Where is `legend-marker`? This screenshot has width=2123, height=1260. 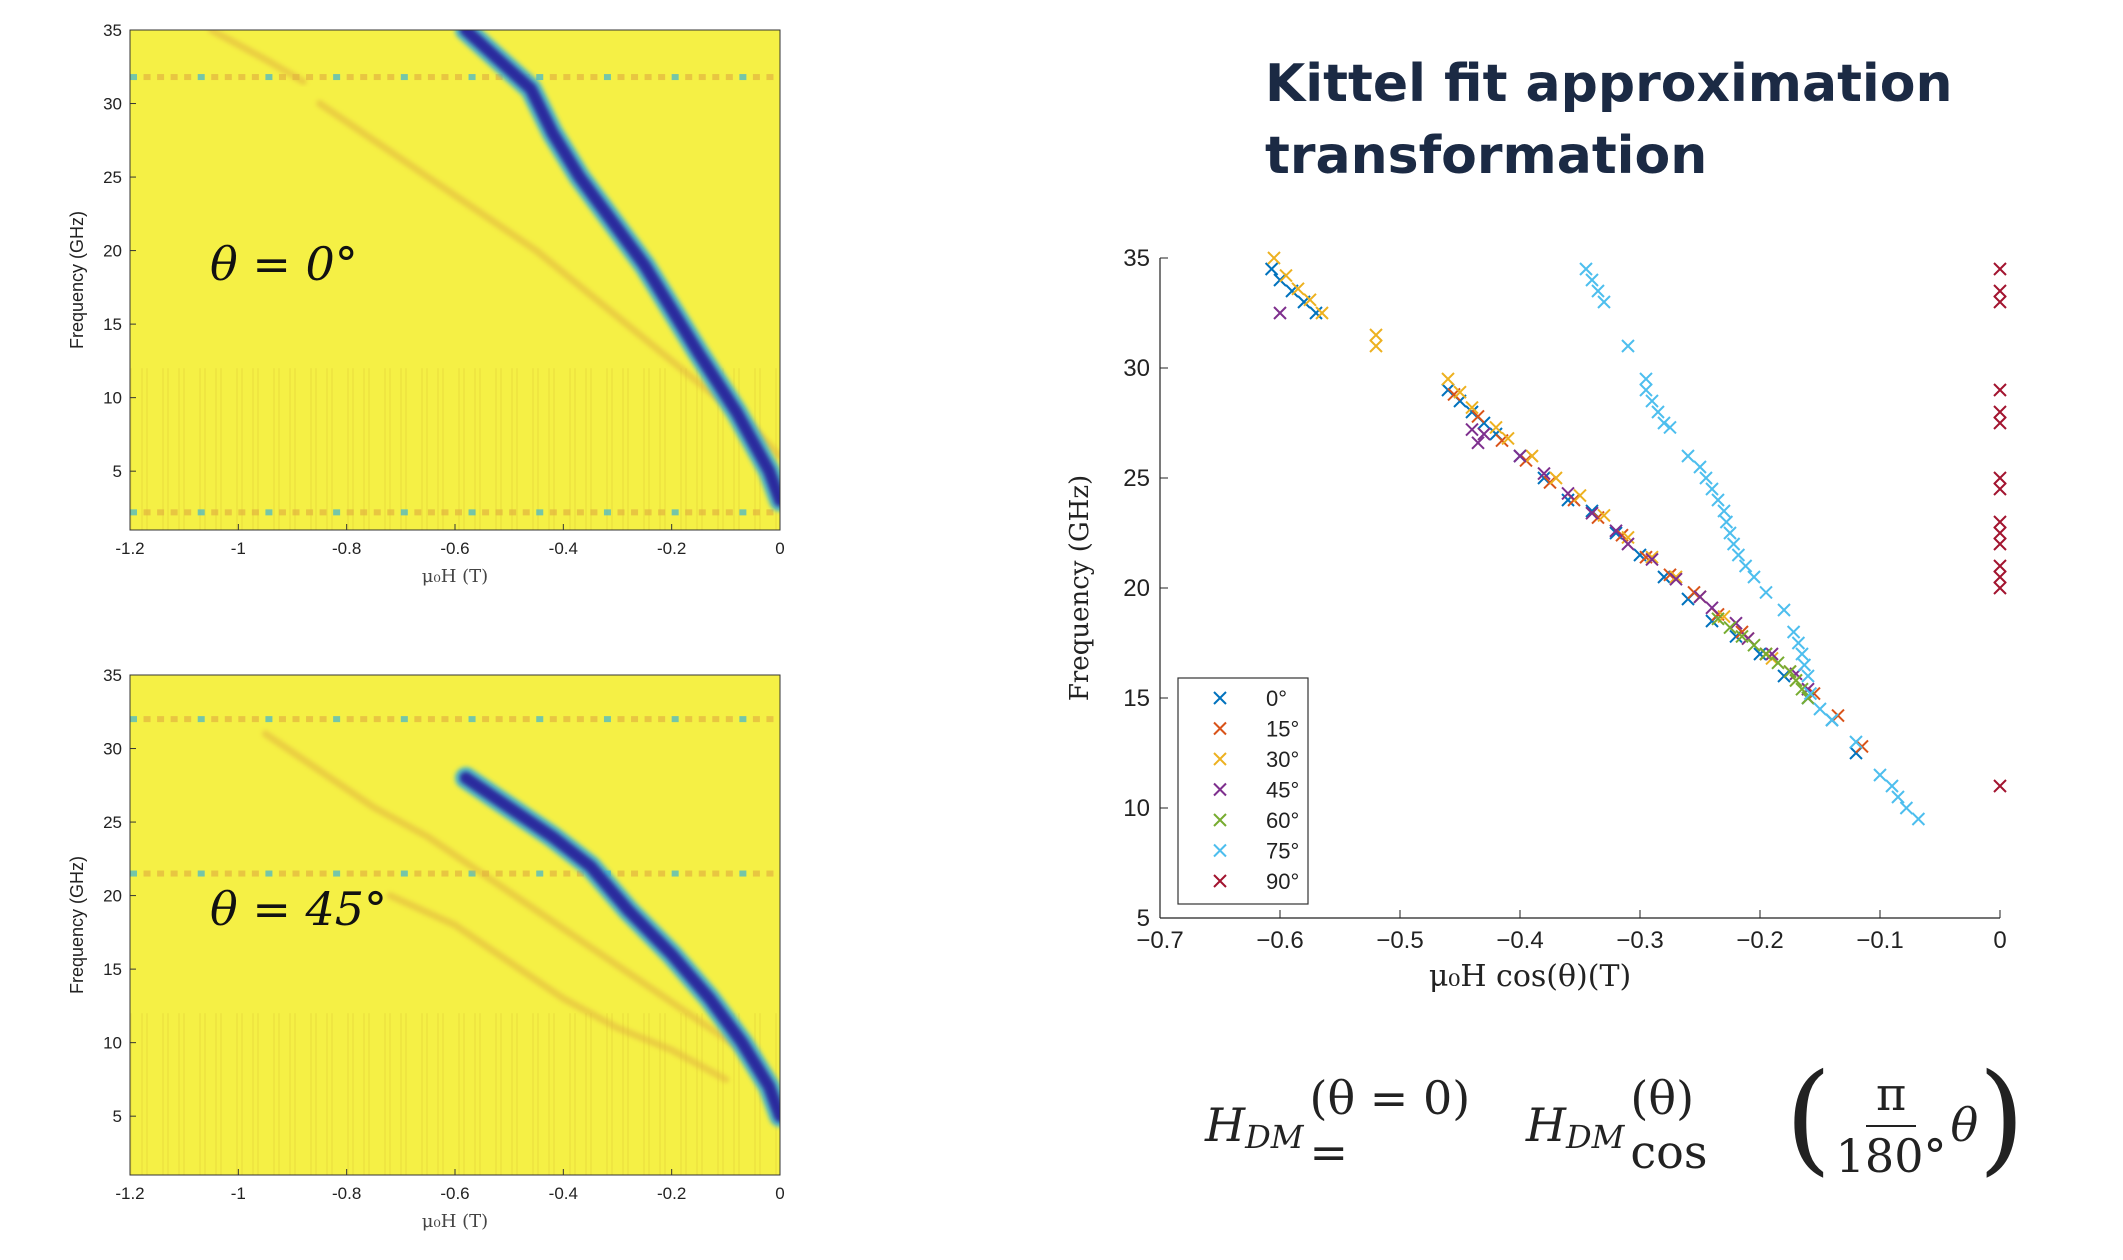
legend-marker is located at coordinates (1220, 789).